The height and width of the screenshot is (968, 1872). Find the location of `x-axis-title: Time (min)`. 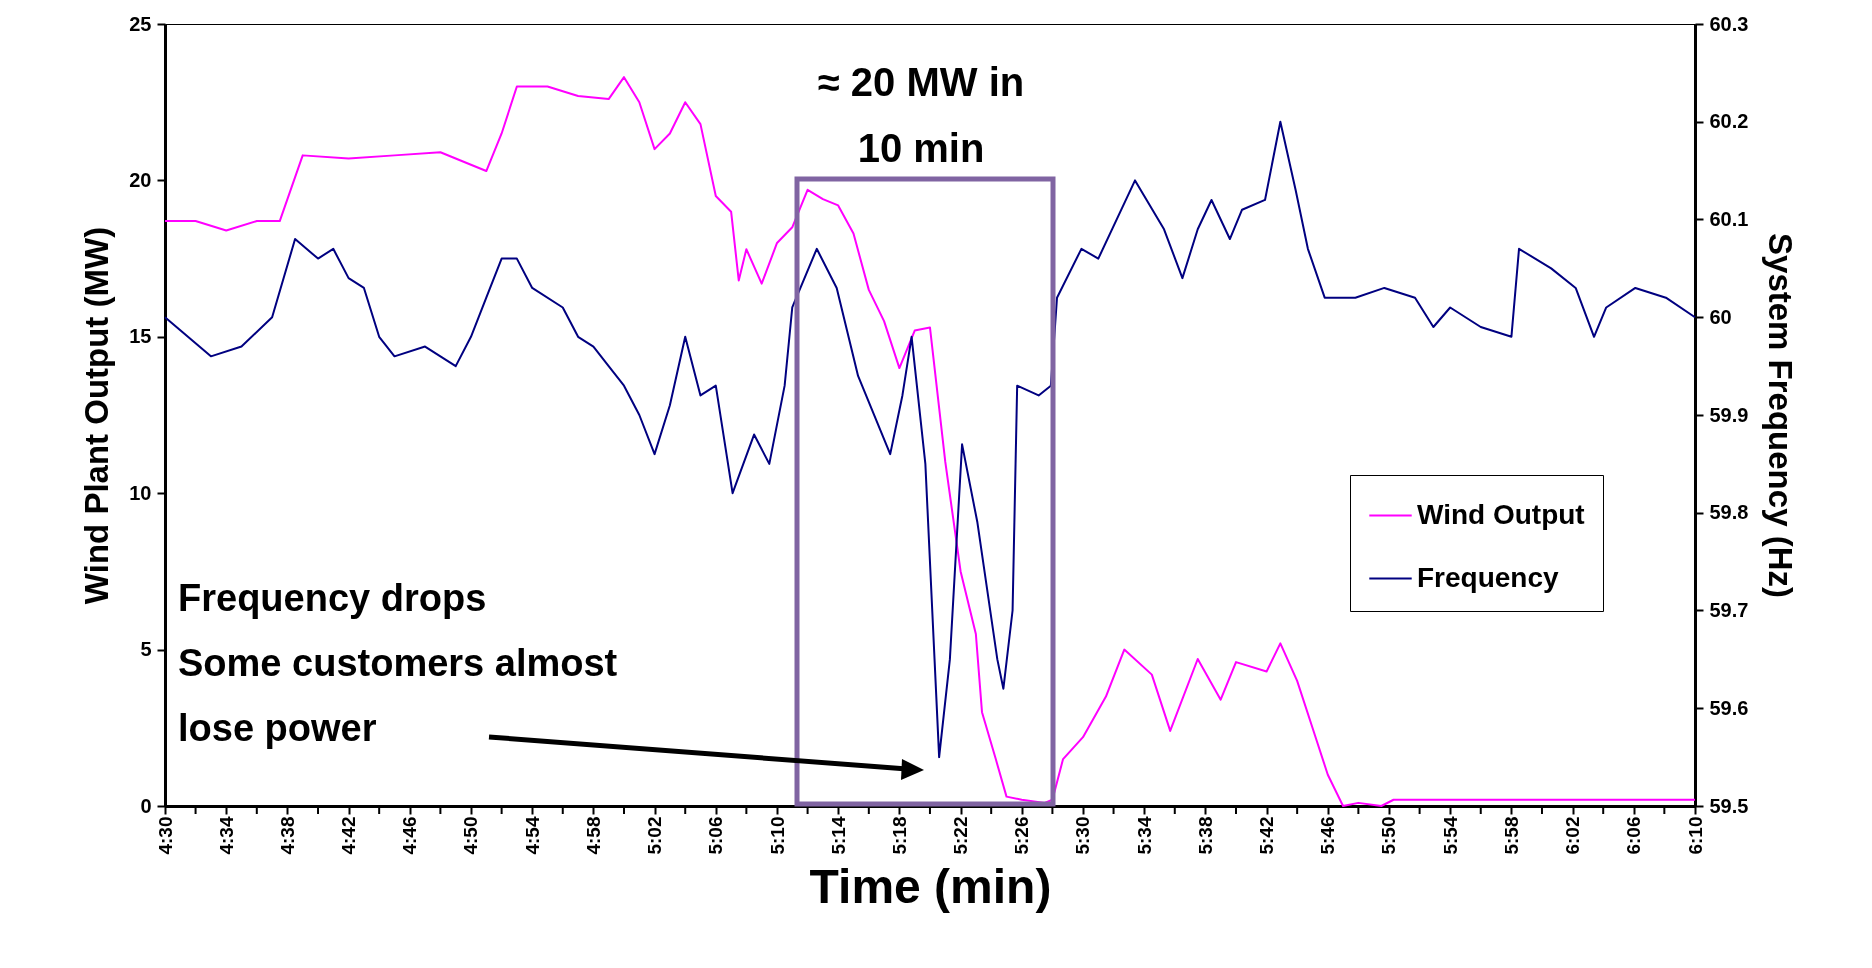

x-axis-title: Time (min) is located at coordinates (930, 886).